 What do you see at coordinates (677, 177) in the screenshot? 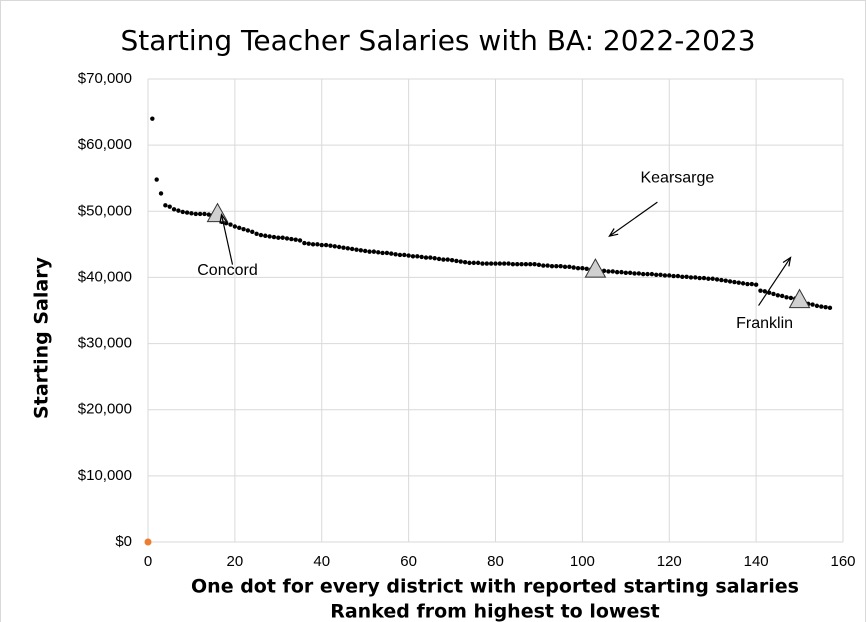
I see `annotation: Kearsarge` at bounding box center [677, 177].